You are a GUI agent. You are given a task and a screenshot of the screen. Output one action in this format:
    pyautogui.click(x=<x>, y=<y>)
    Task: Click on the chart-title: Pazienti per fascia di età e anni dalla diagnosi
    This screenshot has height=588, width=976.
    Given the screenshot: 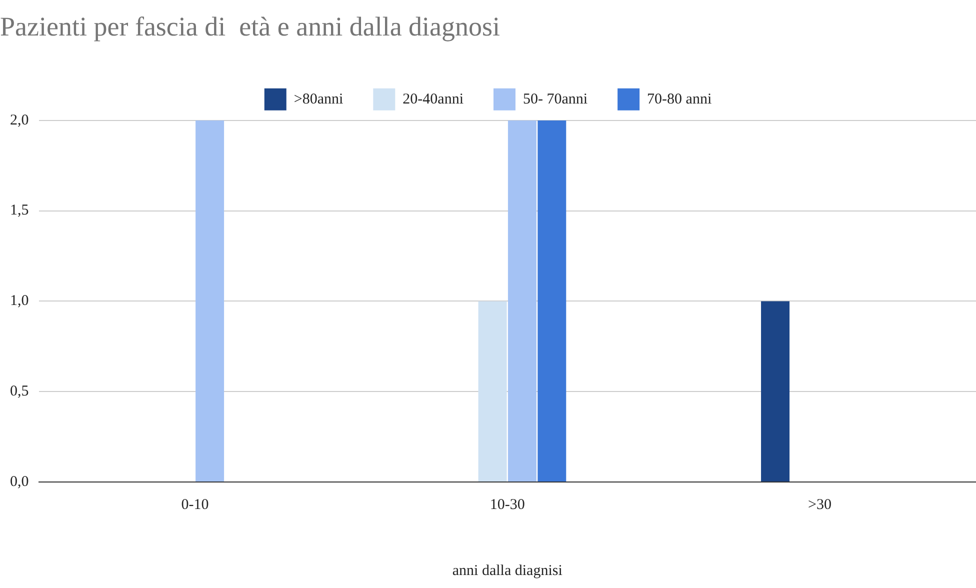 What is the action you would take?
    pyautogui.click(x=250, y=26)
    